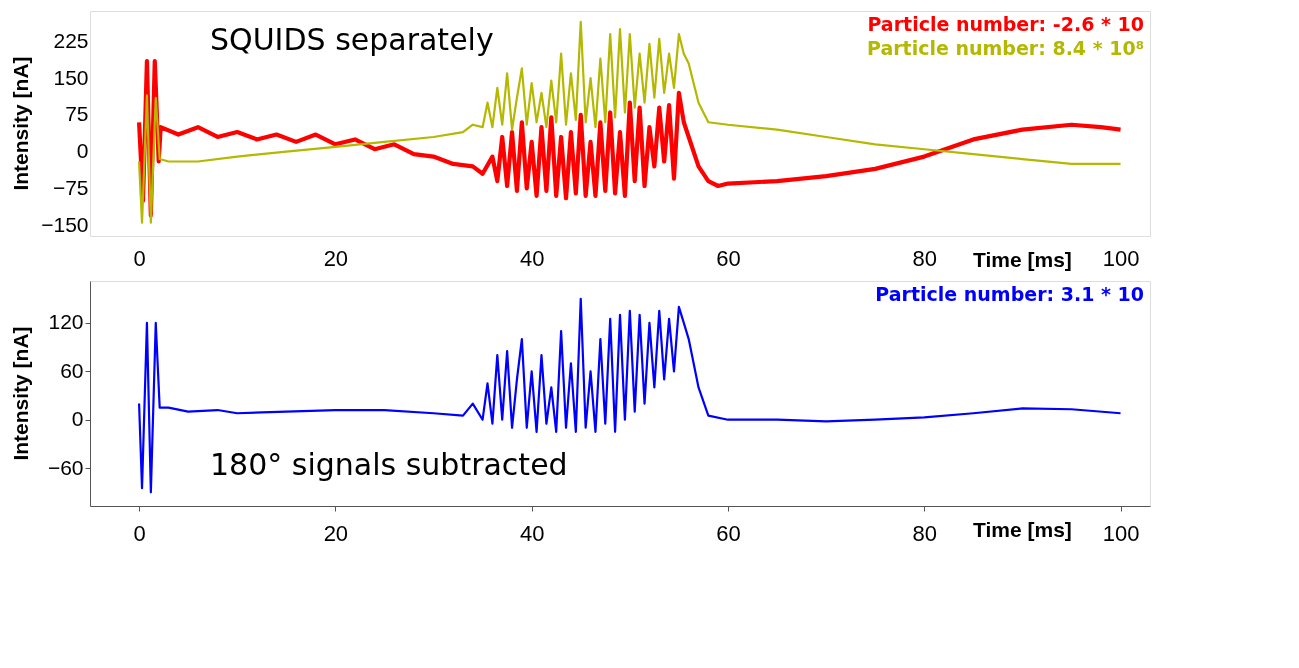 The width and height of the screenshot is (1299, 668). I want to click on y-tick-label: 150, so click(71, 77).